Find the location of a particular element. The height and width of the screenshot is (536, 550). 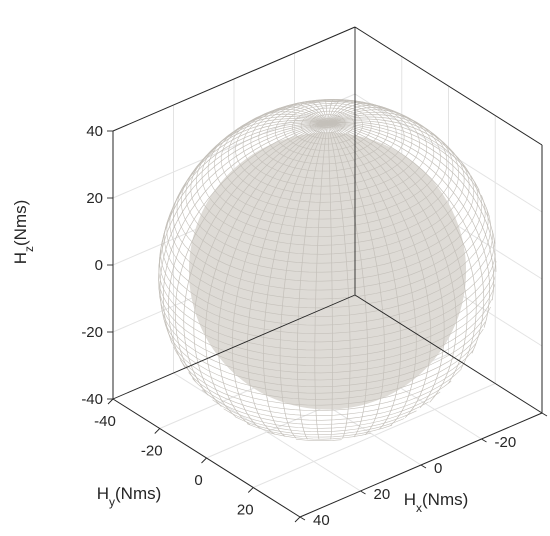

y-tick-label: 0 is located at coordinates (438, 468).